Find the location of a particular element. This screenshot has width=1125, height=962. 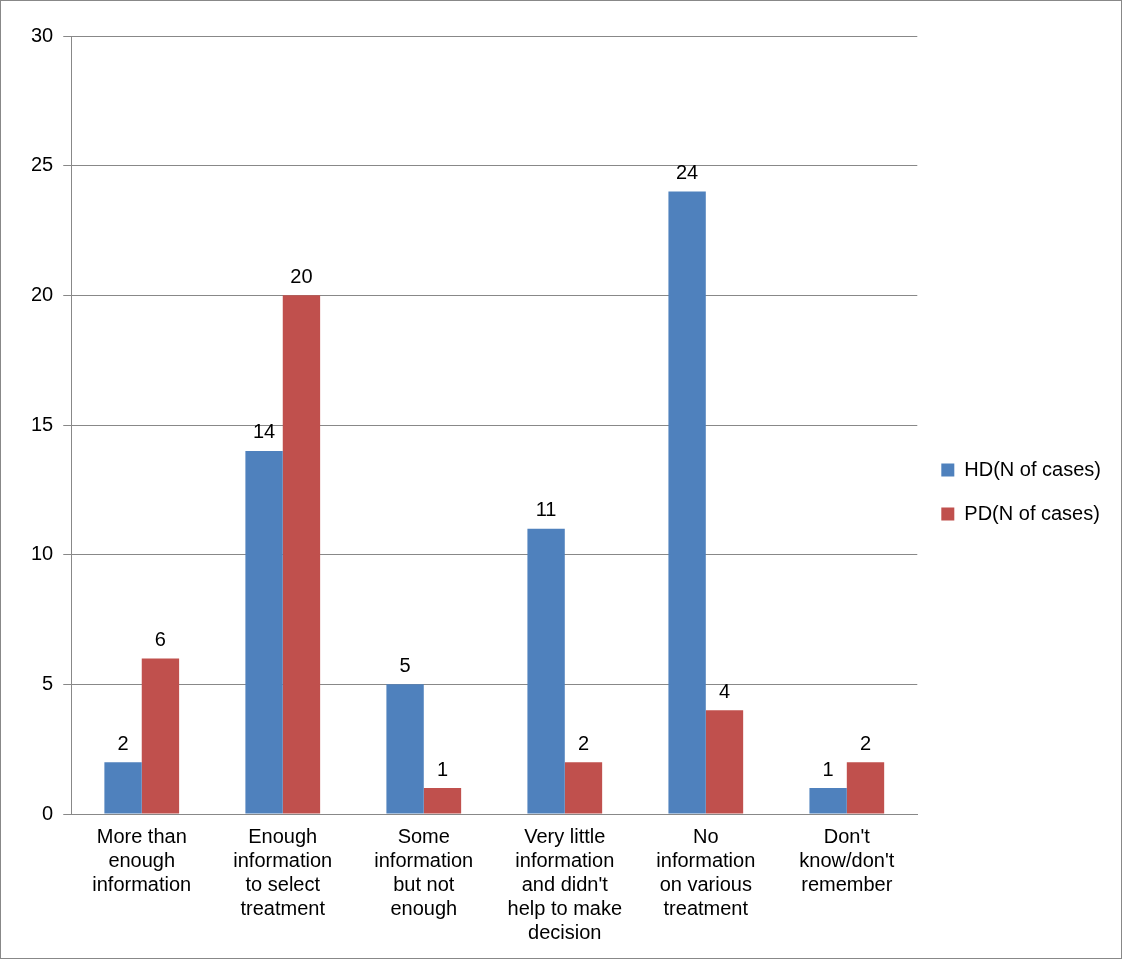

x-tick-label: No information on various treatment is located at coordinates (706, 871).